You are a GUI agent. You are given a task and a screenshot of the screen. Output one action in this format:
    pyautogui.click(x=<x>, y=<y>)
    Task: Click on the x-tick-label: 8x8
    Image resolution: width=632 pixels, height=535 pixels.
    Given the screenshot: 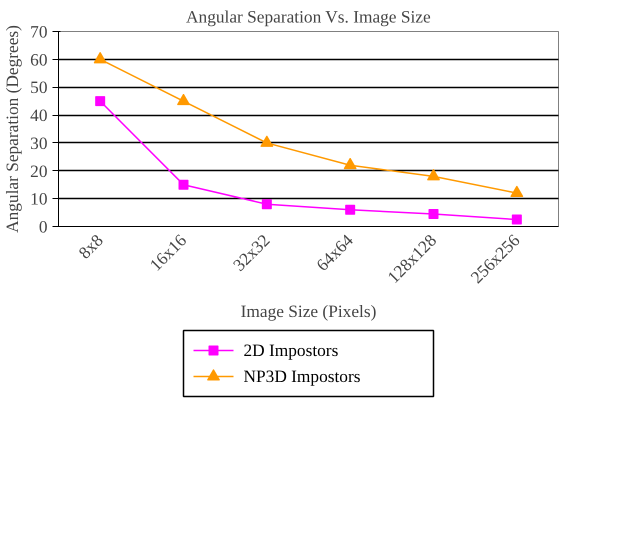 What is the action you would take?
    pyautogui.click(x=91, y=246)
    